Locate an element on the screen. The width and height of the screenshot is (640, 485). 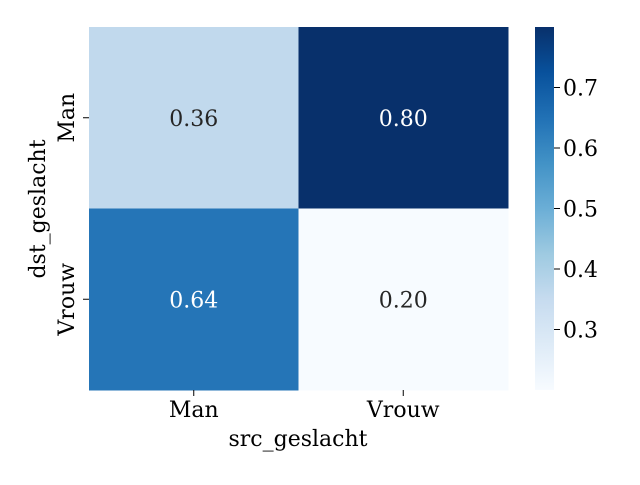
colorbar-tick-label: 0.5 is located at coordinates (580, 210).